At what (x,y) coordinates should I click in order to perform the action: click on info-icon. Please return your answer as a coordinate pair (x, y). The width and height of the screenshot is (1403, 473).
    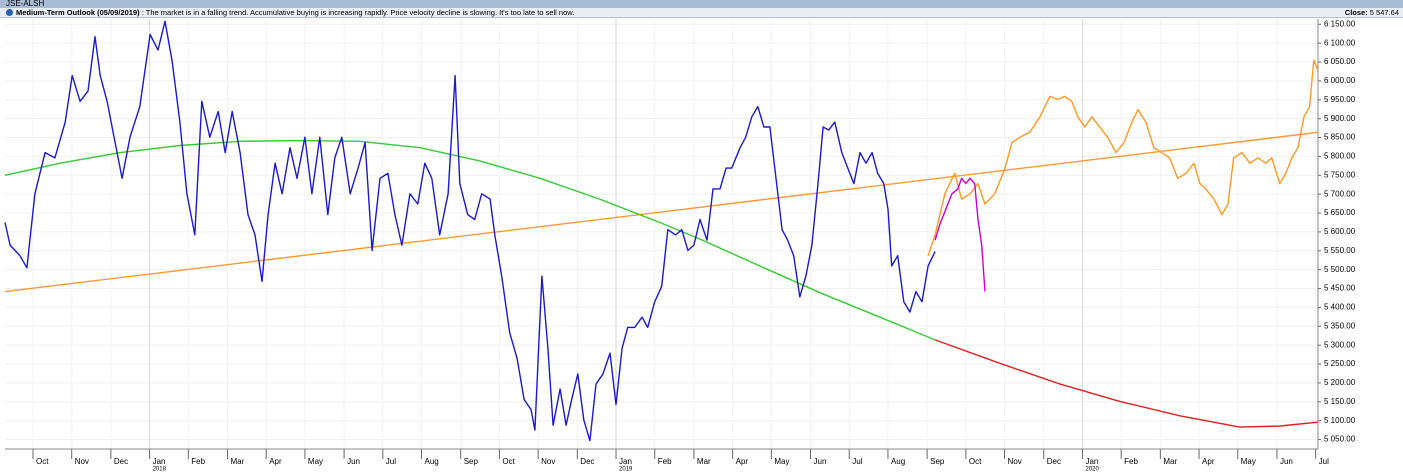
    Looking at the image, I should click on (9, 12).